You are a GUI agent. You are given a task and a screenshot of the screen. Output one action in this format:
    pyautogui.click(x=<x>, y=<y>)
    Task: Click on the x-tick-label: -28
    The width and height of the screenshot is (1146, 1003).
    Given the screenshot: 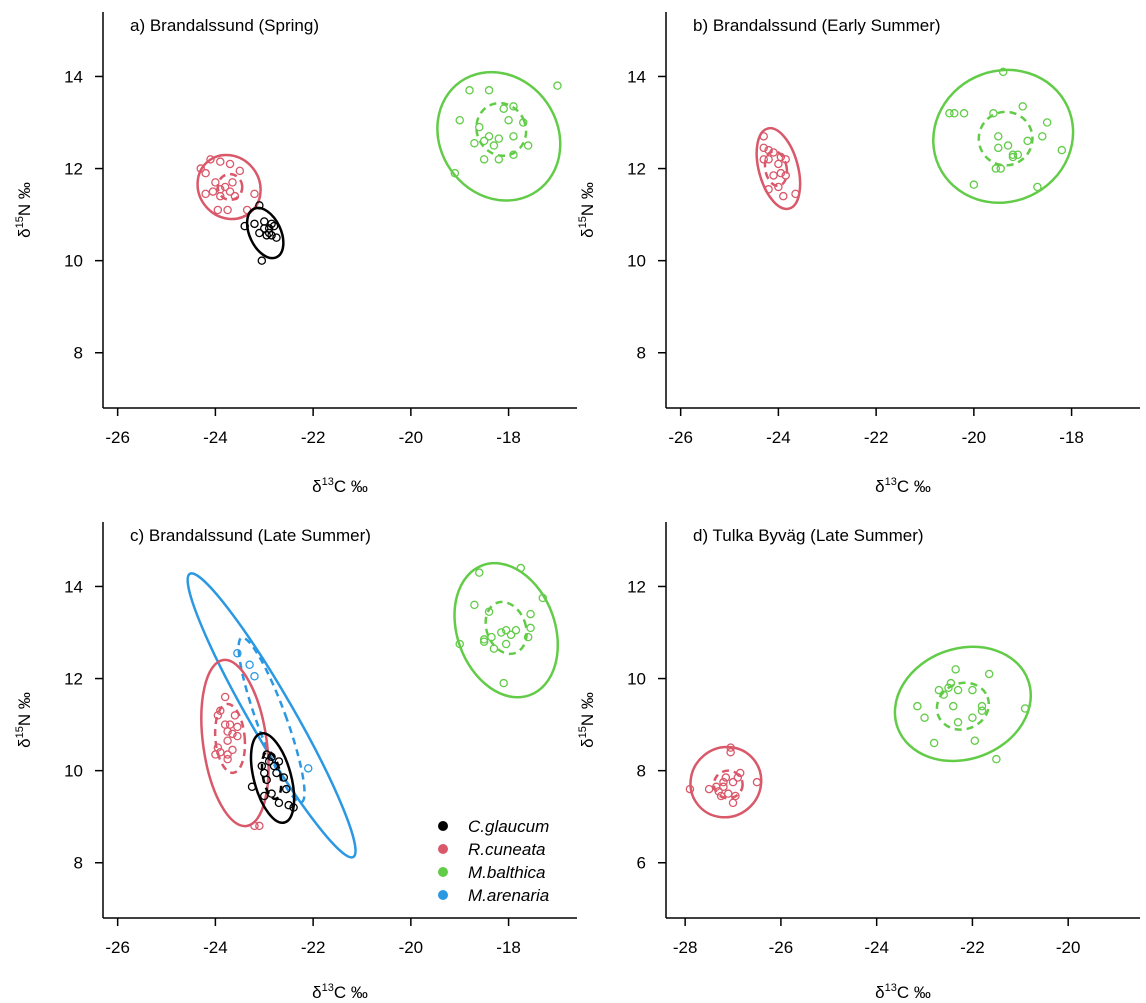 What is the action you would take?
    pyautogui.click(x=685, y=947)
    